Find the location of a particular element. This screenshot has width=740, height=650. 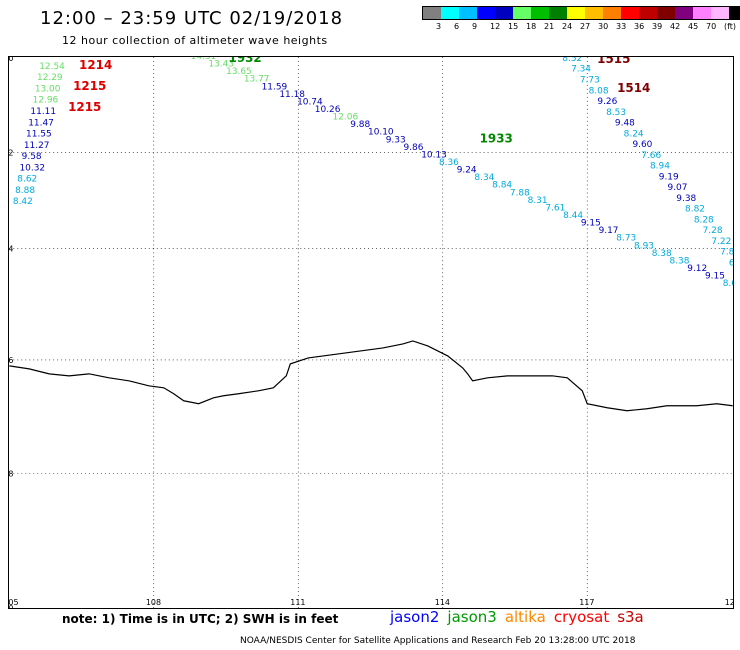

x-tick-label: 114 is located at coordinates (442, 602).